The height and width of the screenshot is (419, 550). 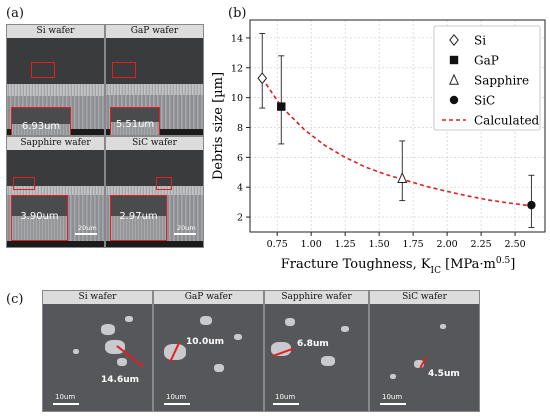 What do you see at coordinates (480, 41) in the screenshot?
I see `legend-label: Si` at bounding box center [480, 41].